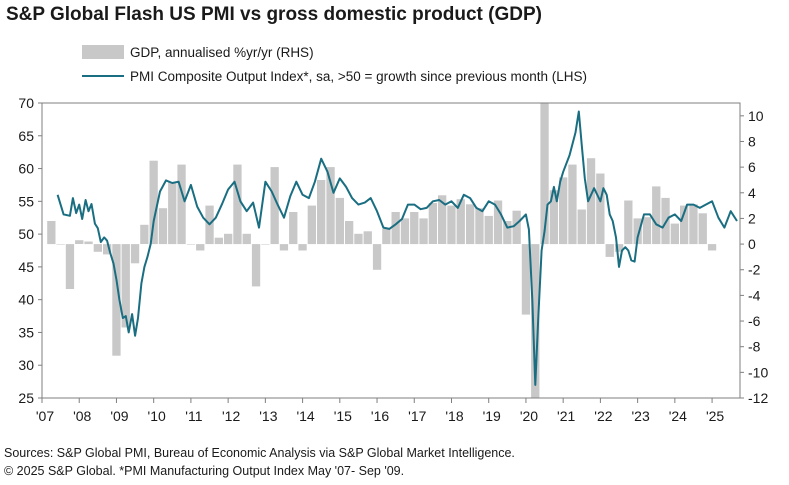 The width and height of the screenshot is (789, 485). Describe the element at coordinates (231, 416) in the screenshot. I see `x-axis-tick-label: '12` at that location.